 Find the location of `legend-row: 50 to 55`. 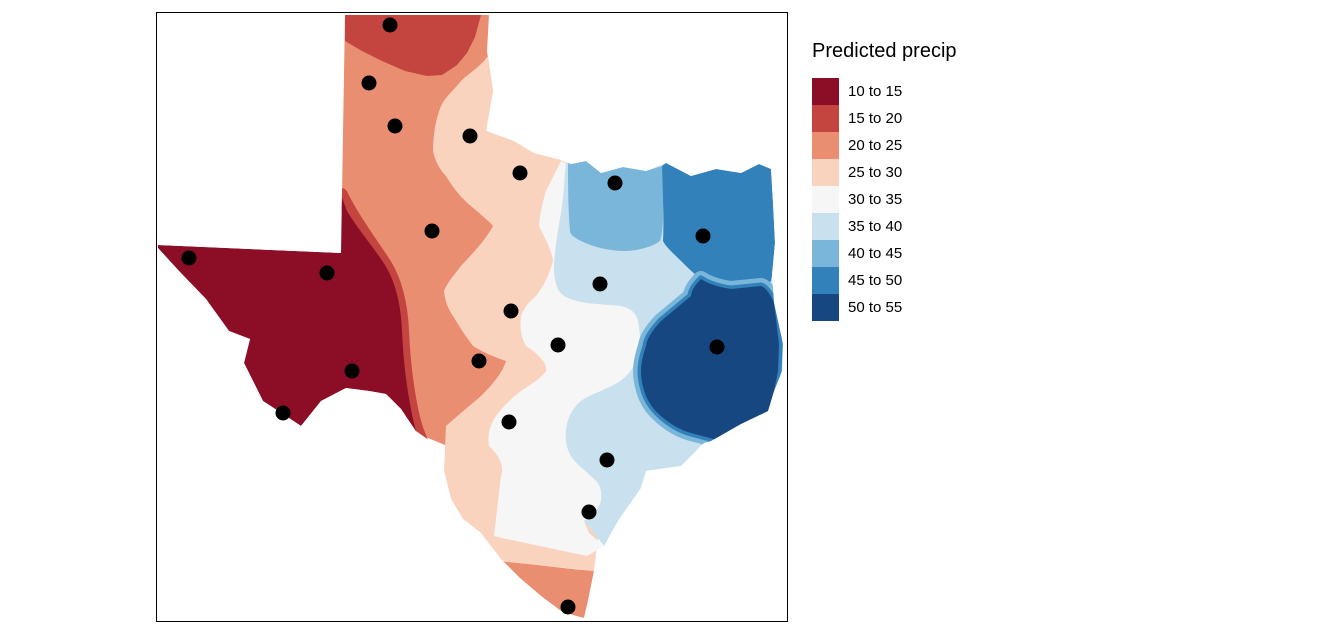

legend-row: 50 to 55 is located at coordinates (922, 307).